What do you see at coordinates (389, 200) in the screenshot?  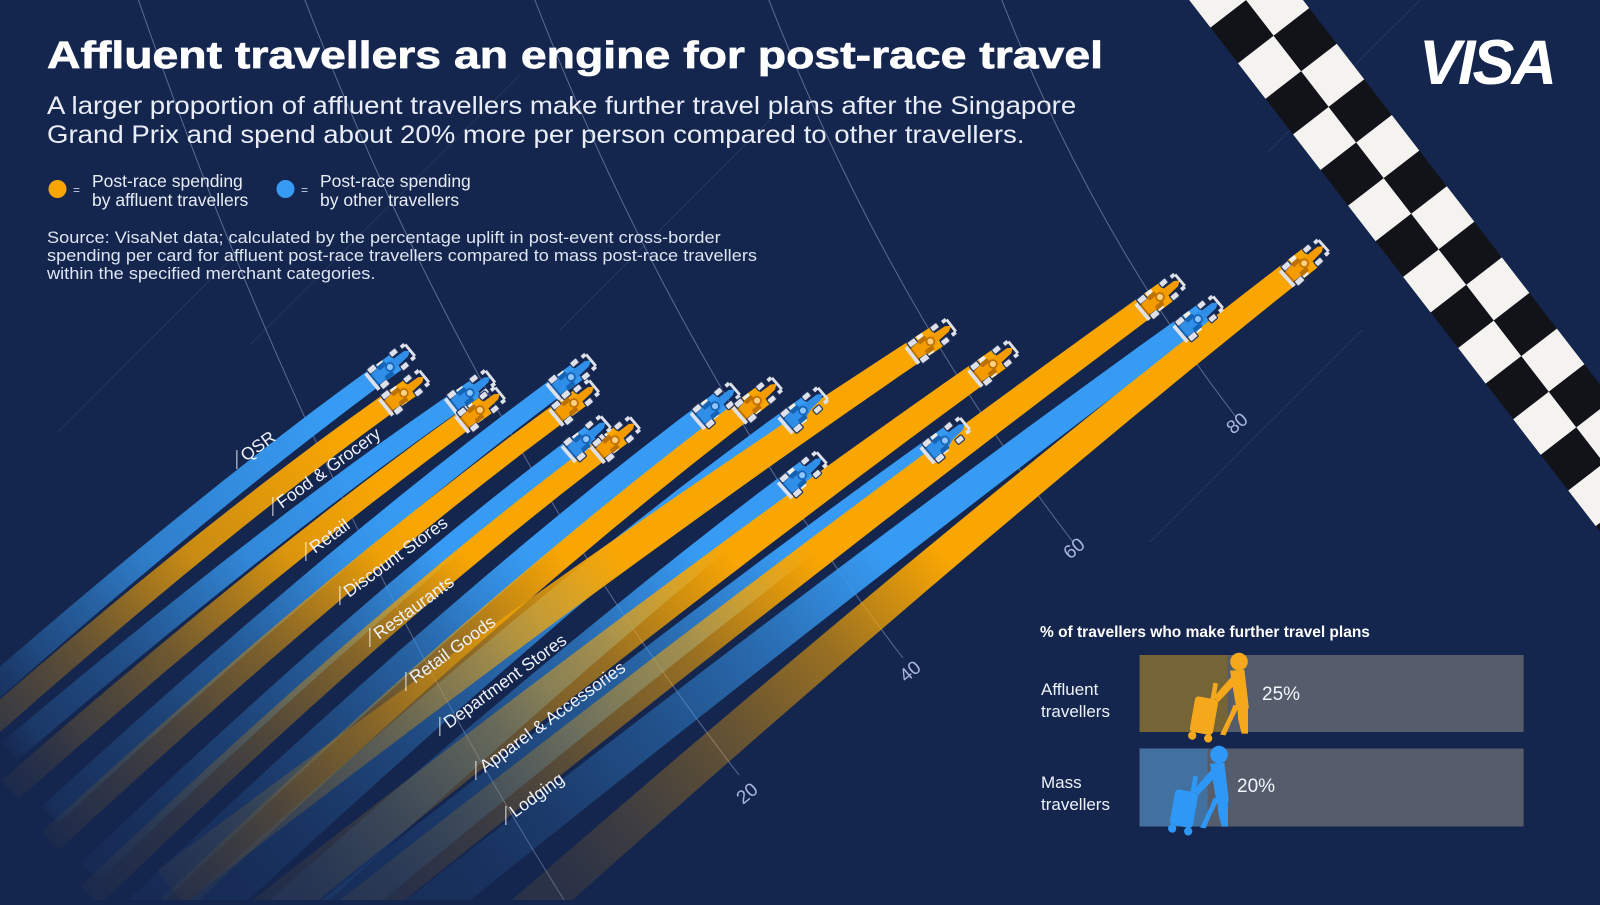 I see `svg-text: by other travellers` at bounding box center [389, 200].